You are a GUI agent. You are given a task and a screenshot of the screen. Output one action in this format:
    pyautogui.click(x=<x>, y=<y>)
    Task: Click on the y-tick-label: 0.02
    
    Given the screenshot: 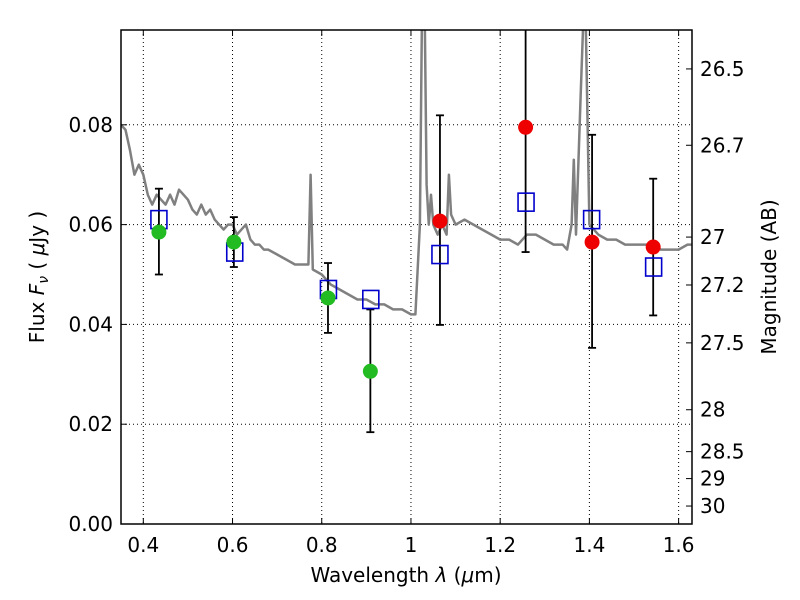 What is the action you would take?
    pyautogui.click(x=90, y=424)
    